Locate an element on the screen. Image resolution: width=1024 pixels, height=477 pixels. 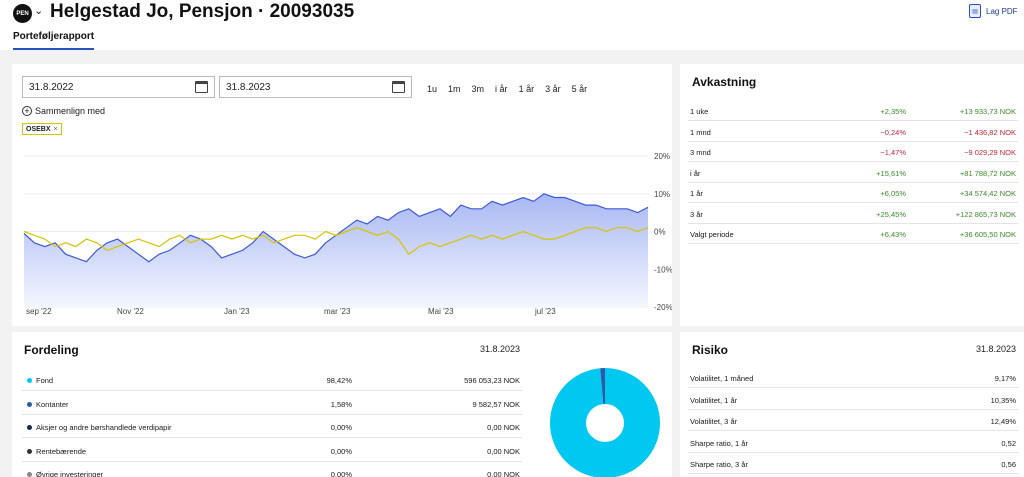
returns-row: 3 mnd −1,47% −9 029,29 NOK is located at coordinates (853, 152).